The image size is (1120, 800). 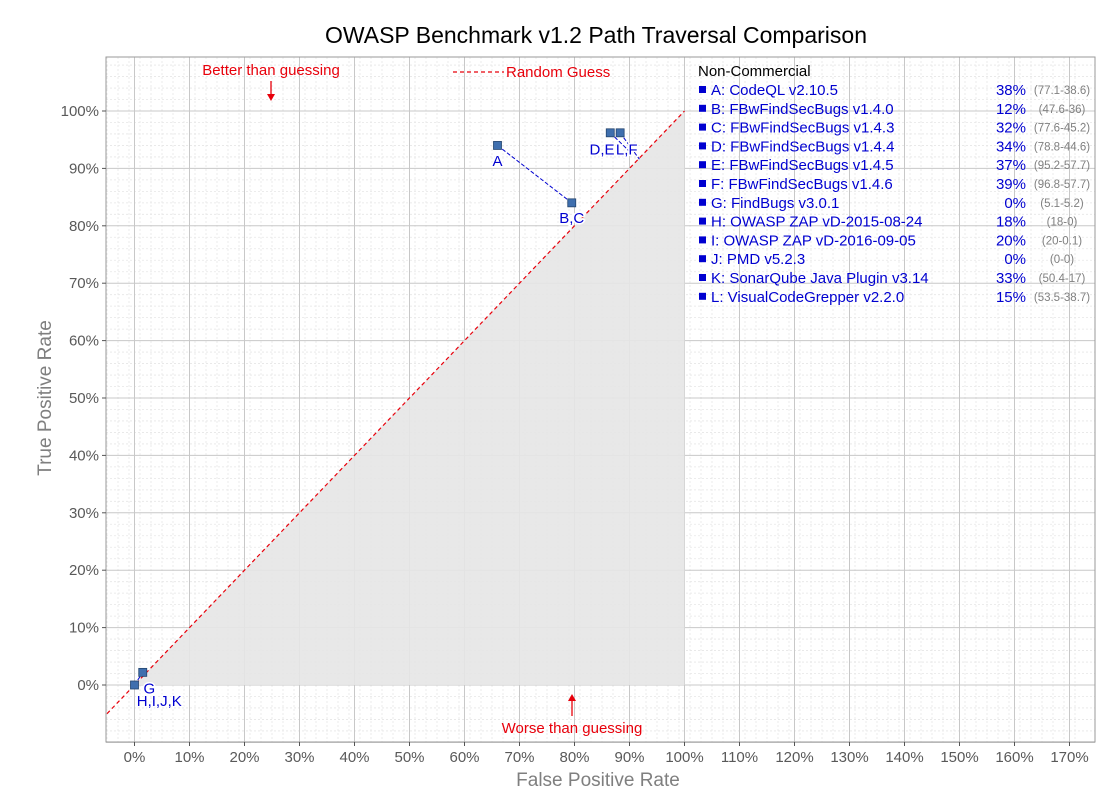 What do you see at coordinates (629, 757) in the screenshot?
I see `x-tick-label: 90%` at bounding box center [629, 757].